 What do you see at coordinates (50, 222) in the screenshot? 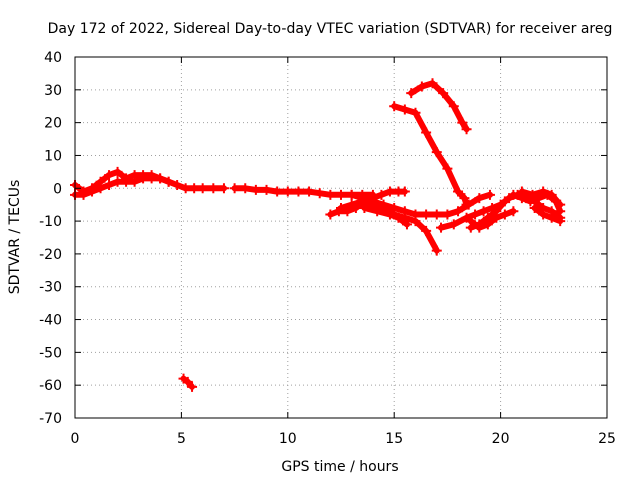
I see `y-tick-label: -10` at bounding box center [50, 222].